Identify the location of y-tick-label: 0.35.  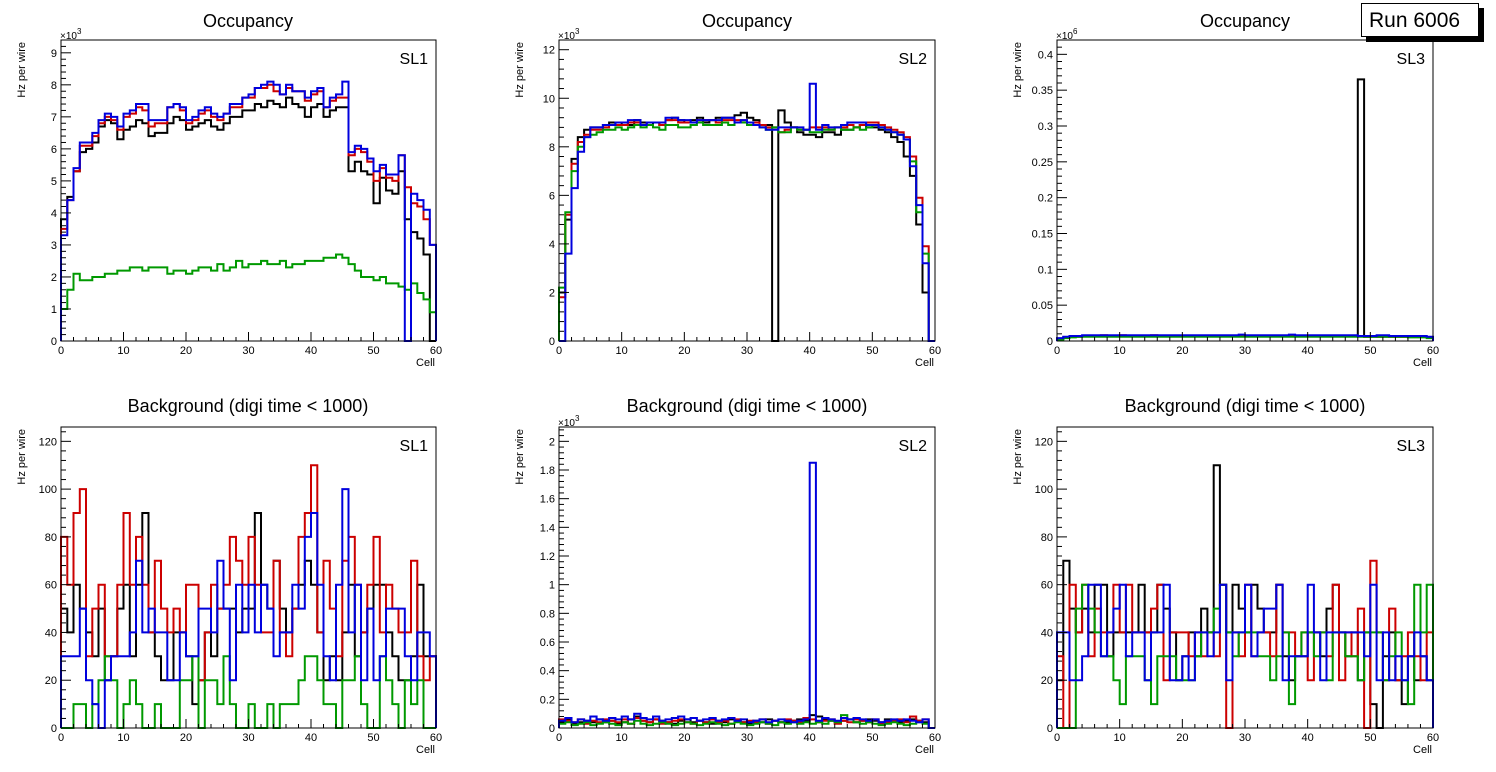
(1042, 91).